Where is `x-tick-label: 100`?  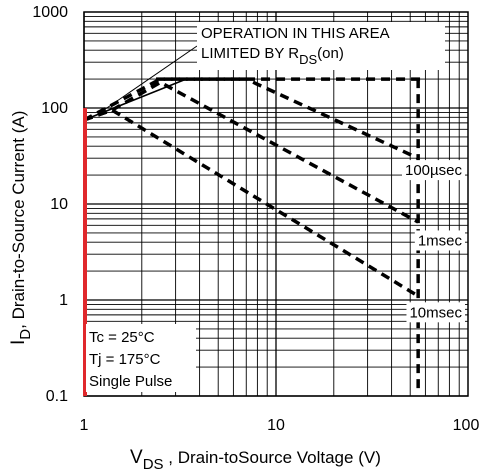
x-tick-label: 100 is located at coordinates (466, 425).